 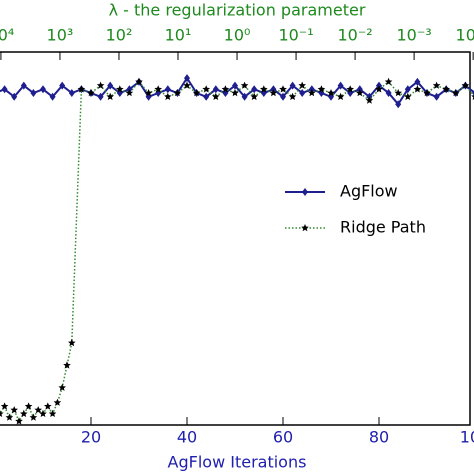 What do you see at coordinates (187, 437) in the screenshot?
I see `x-tick-label: 40` at bounding box center [187, 437].